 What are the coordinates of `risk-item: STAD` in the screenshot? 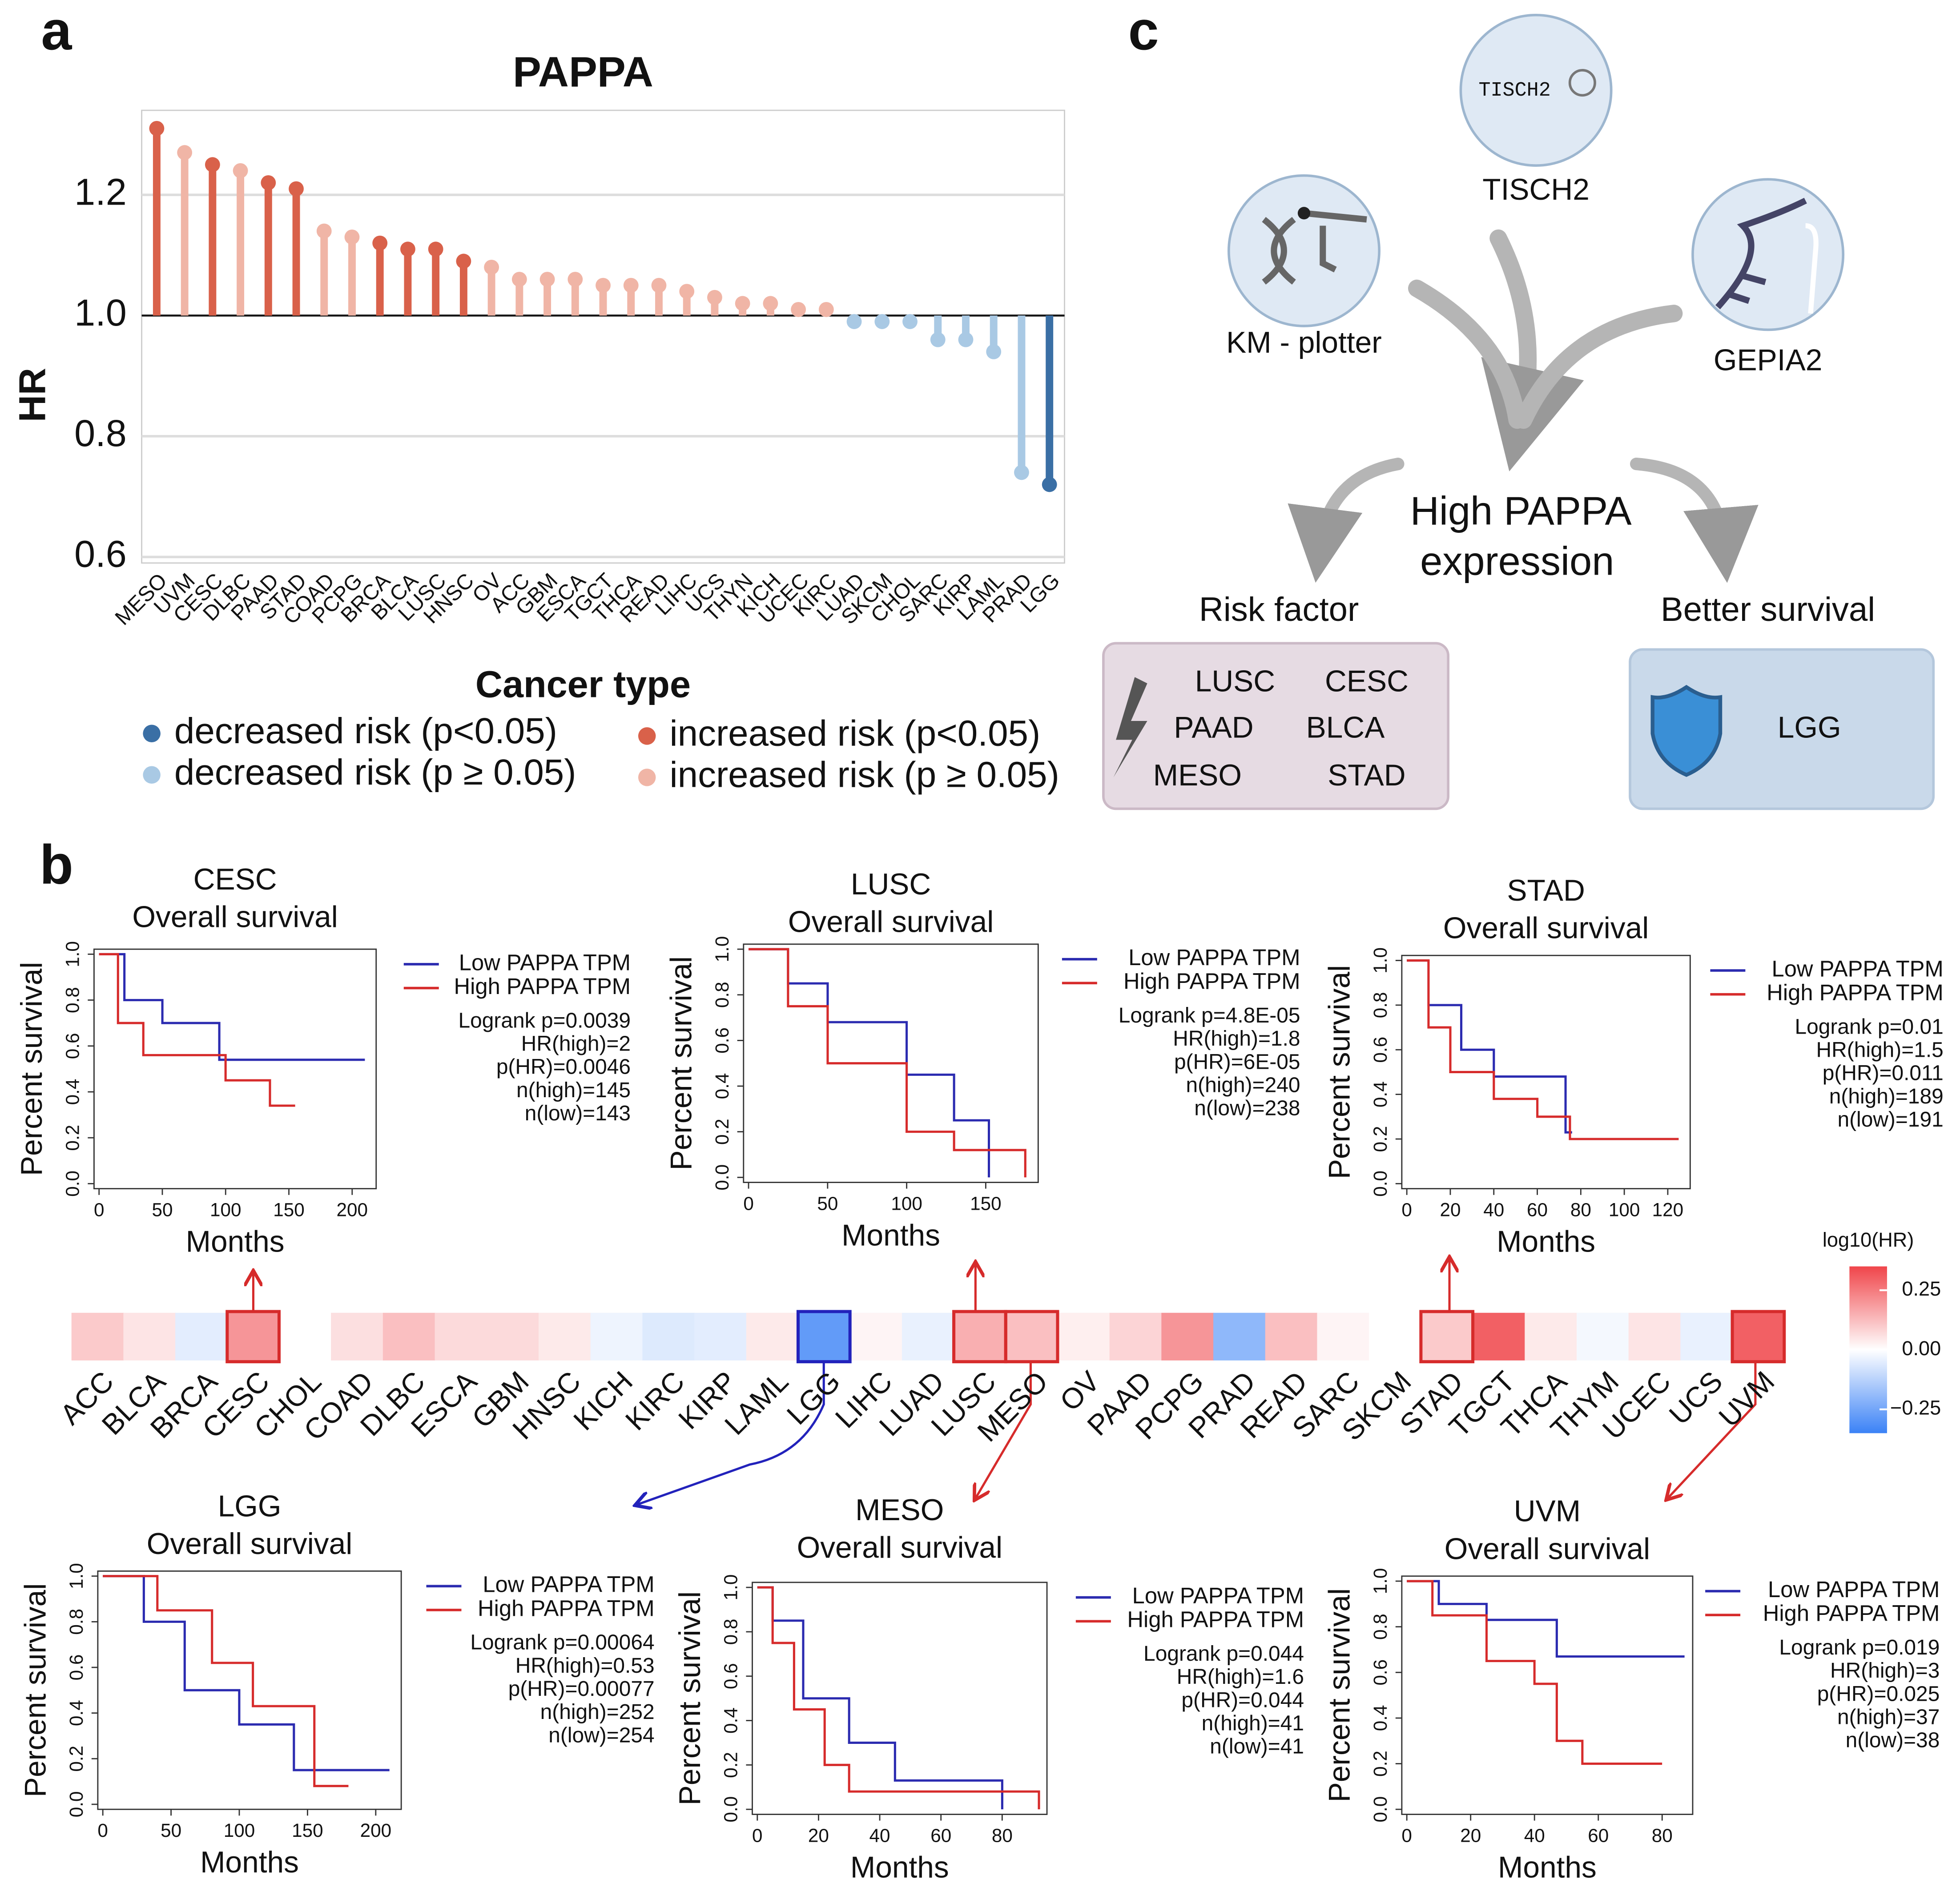 It's located at (1366, 775).